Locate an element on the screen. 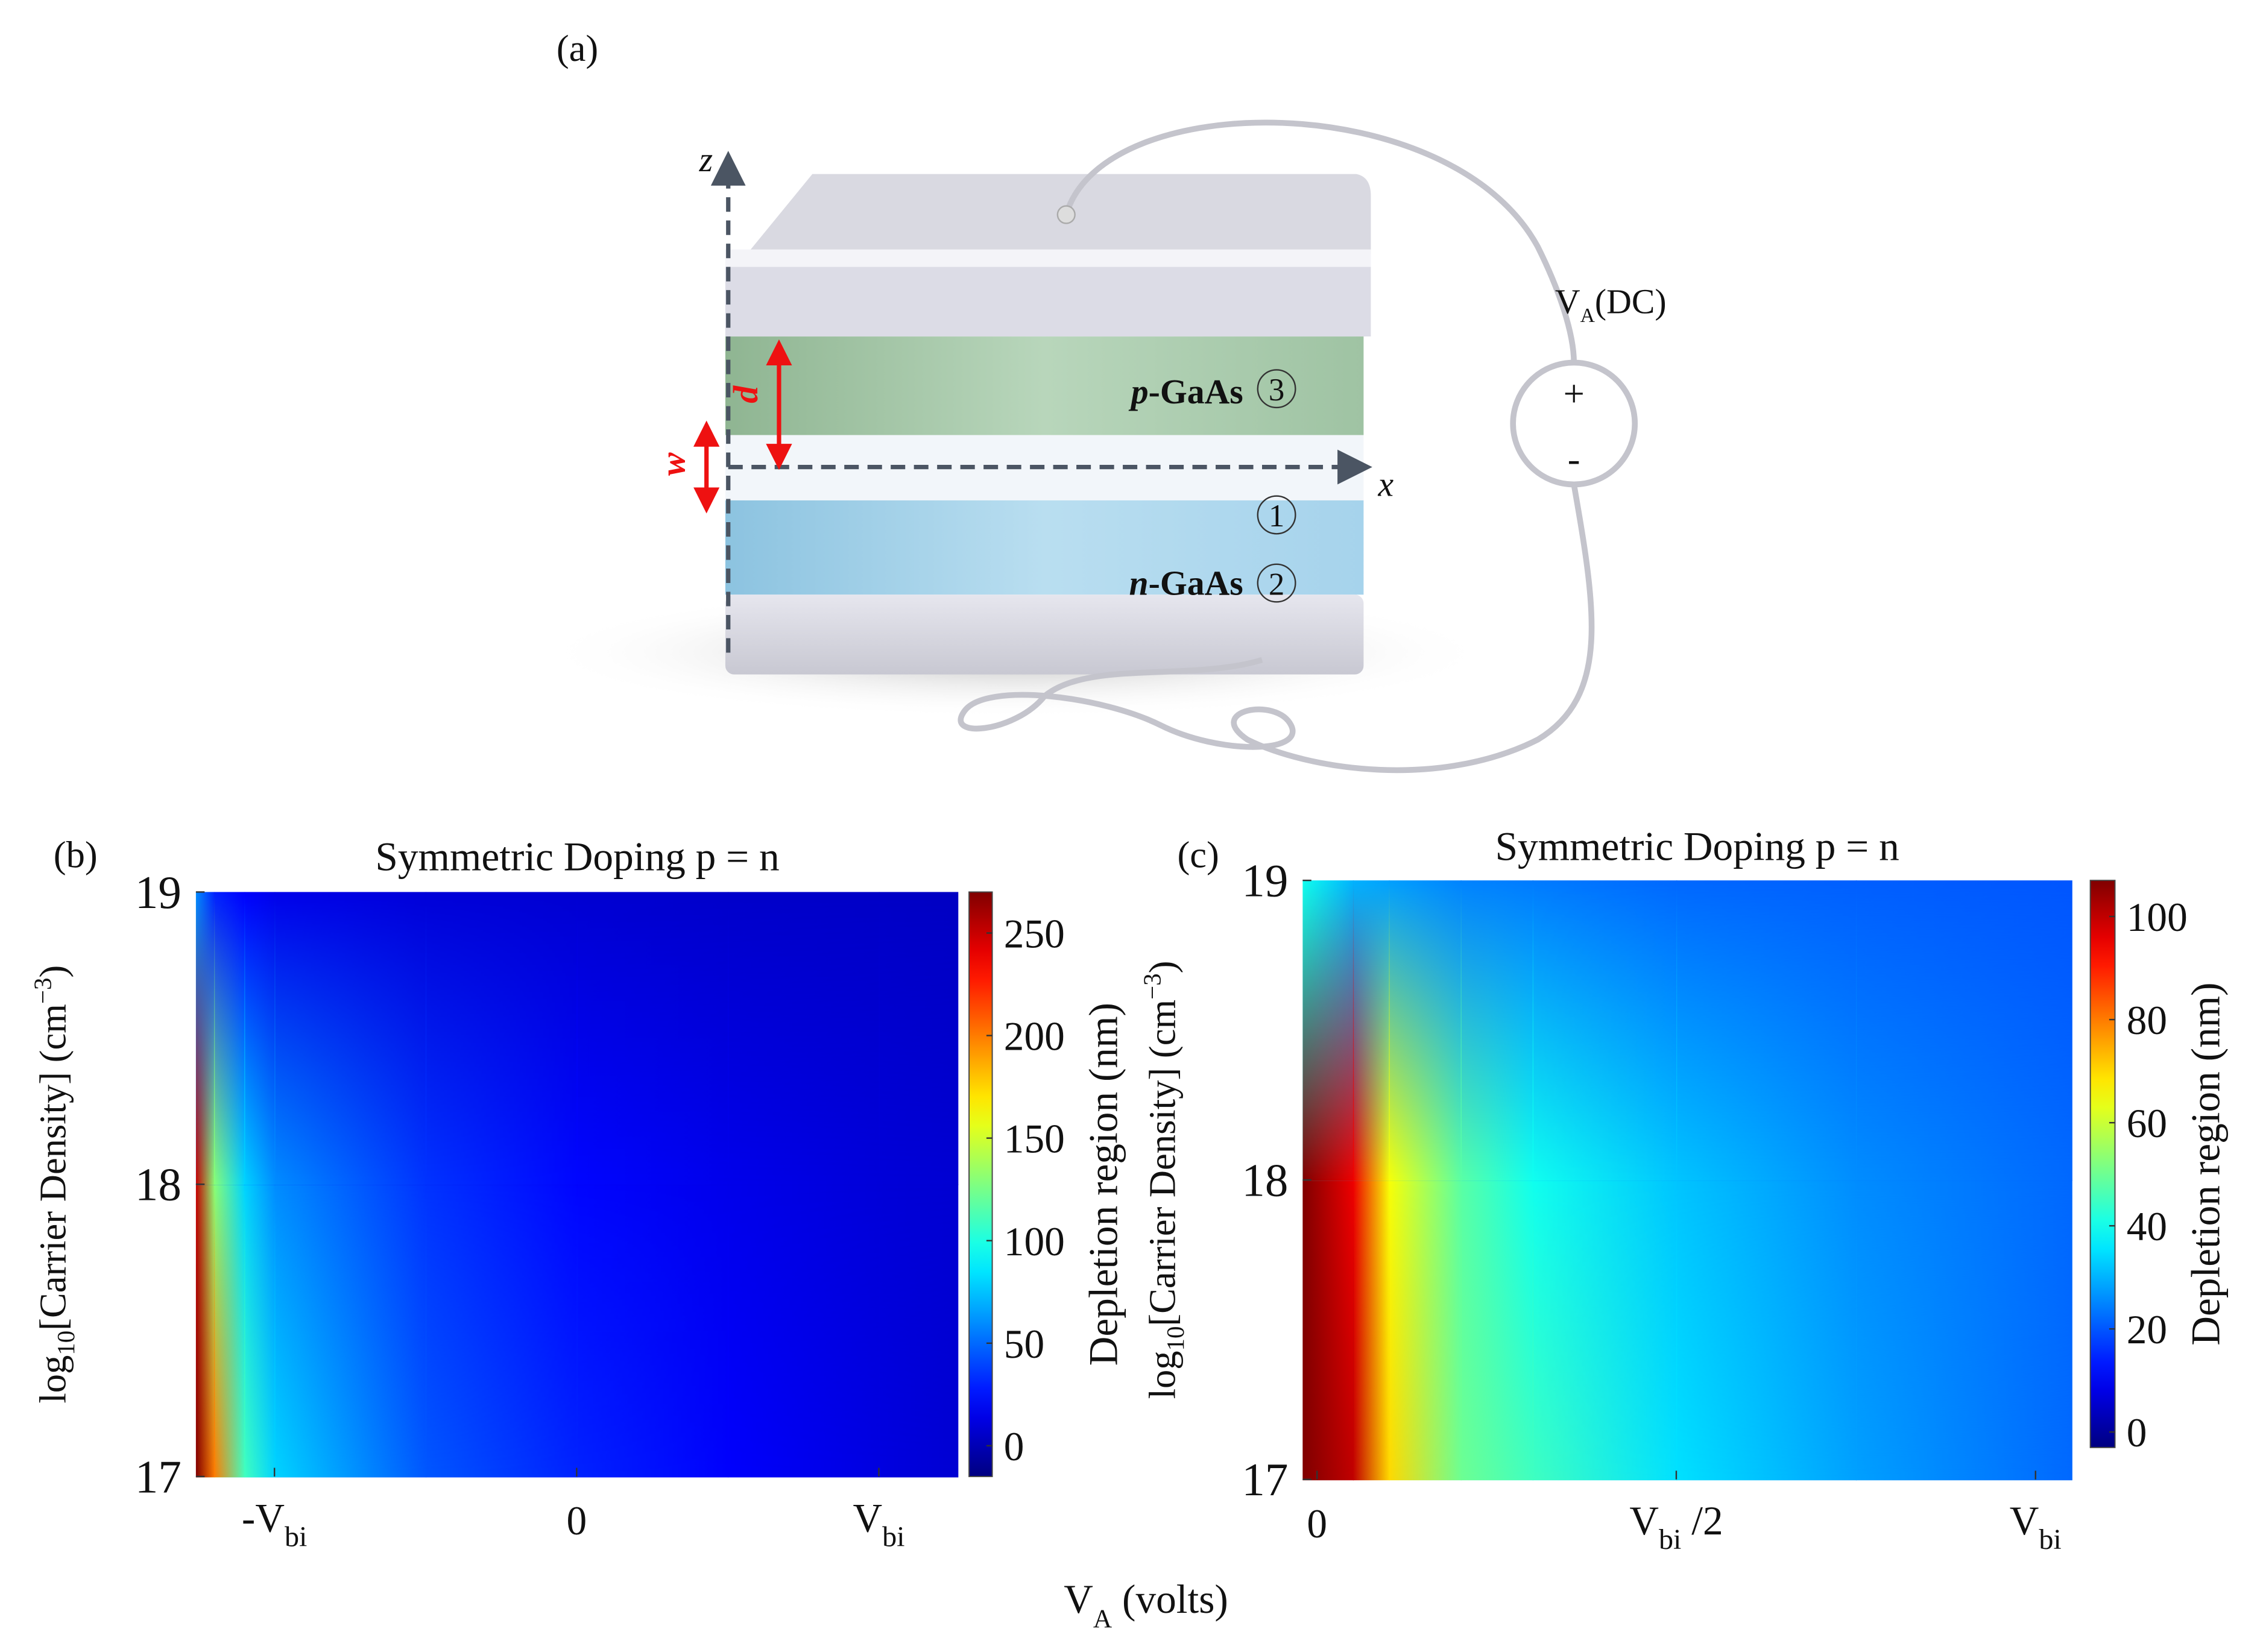  p-layer is located at coordinates (1044, 385).